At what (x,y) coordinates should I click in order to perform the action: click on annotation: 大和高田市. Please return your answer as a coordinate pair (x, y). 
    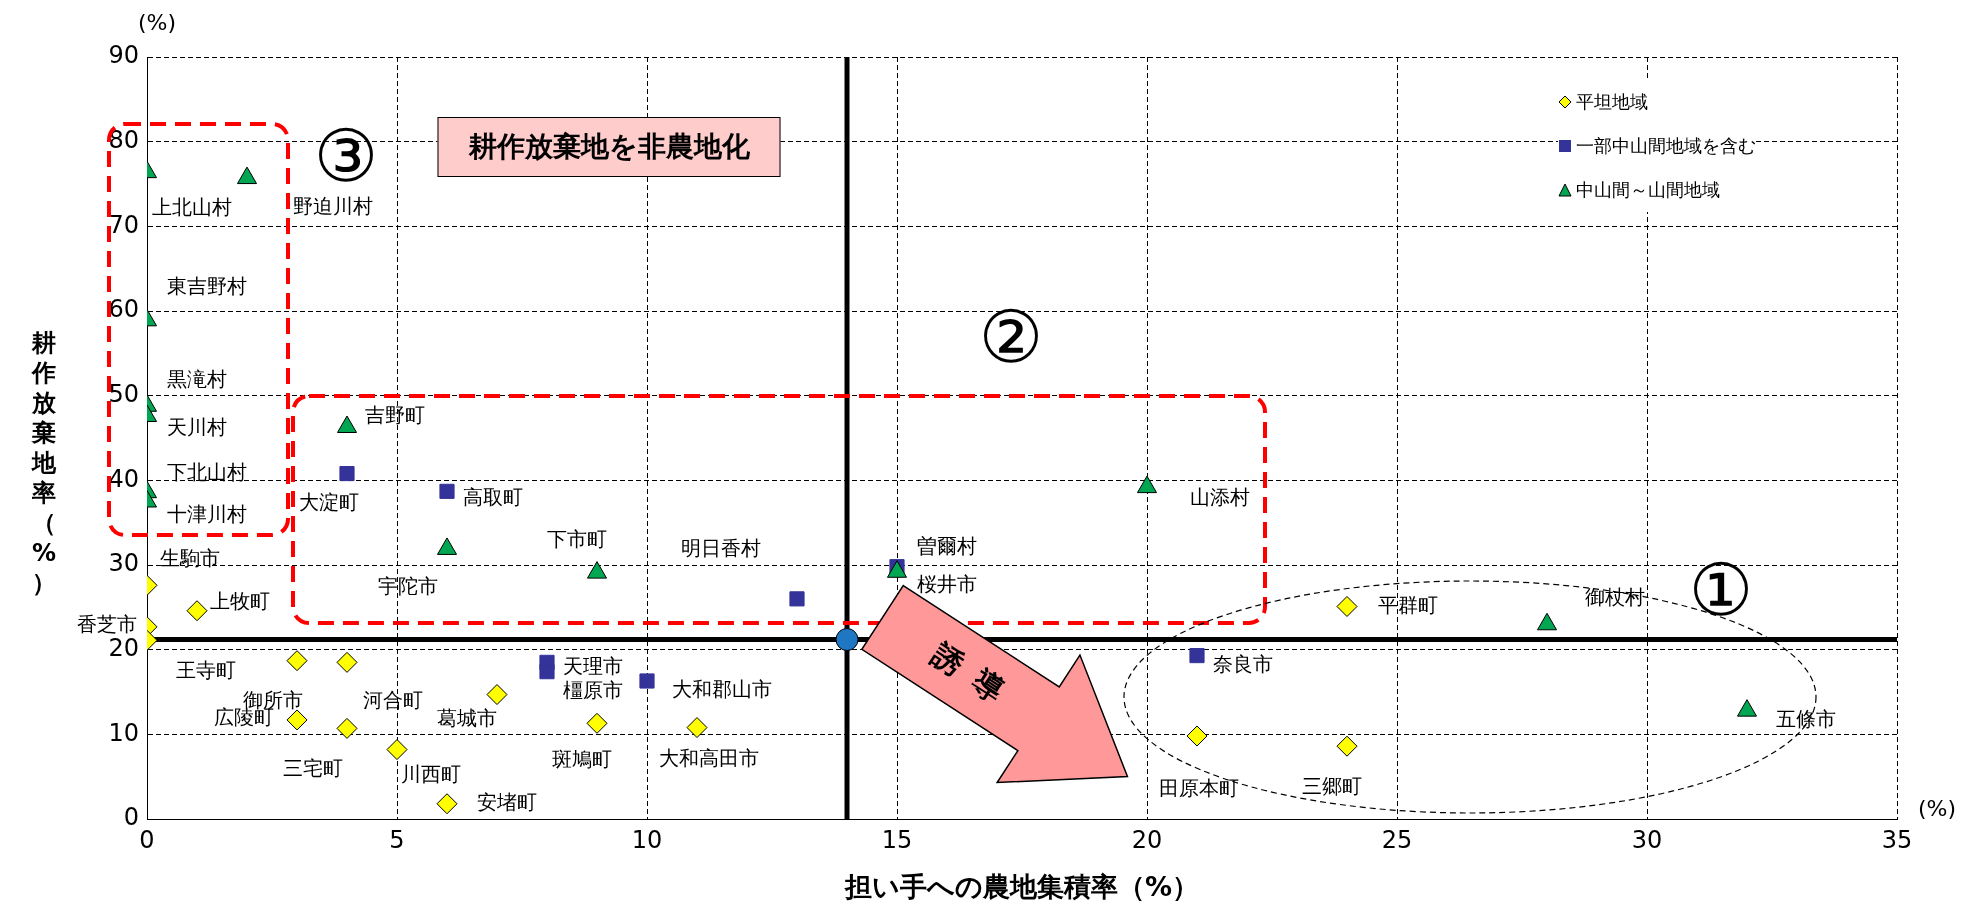
    Looking at the image, I should click on (709, 758).